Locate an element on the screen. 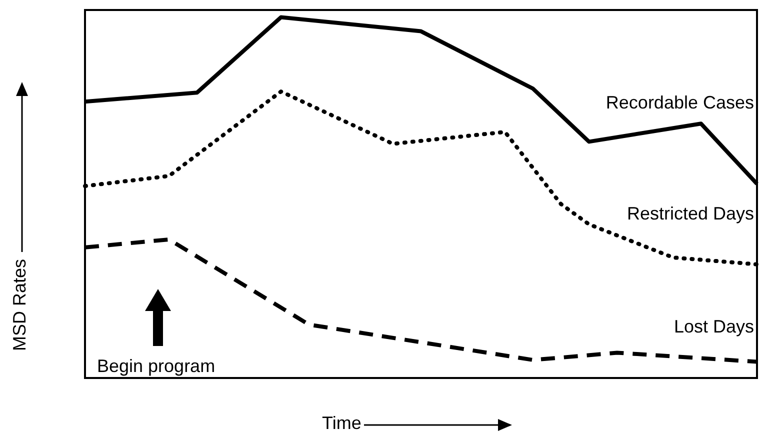 The height and width of the screenshot is (440, 761). series-label: Recordable Cases is located at coordinates (680, 102).